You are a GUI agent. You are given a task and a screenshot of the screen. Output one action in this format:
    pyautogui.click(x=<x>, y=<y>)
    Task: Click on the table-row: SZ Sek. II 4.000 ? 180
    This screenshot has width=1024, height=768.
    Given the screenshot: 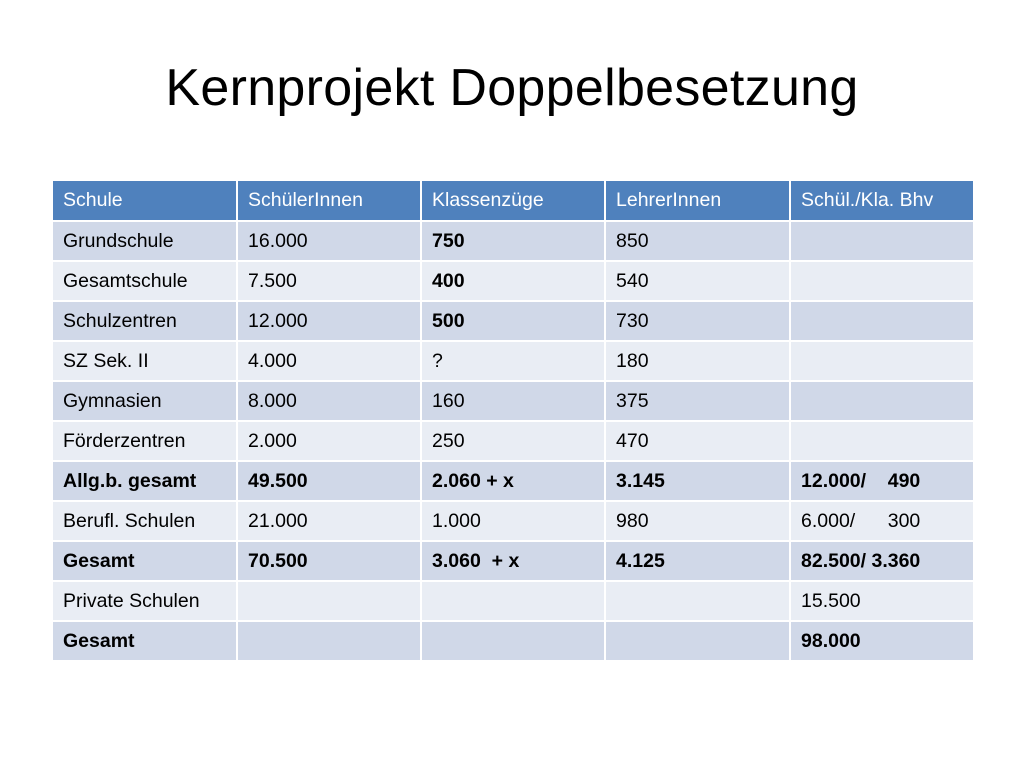 What is the action you would take?
    pyautogui.click(x=513, y=361)
    